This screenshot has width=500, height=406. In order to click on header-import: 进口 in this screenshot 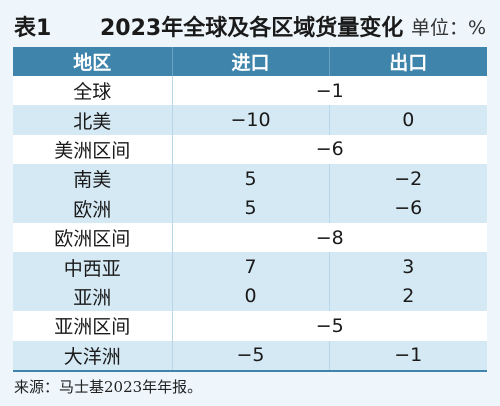, I will do `click(250, 61)`.